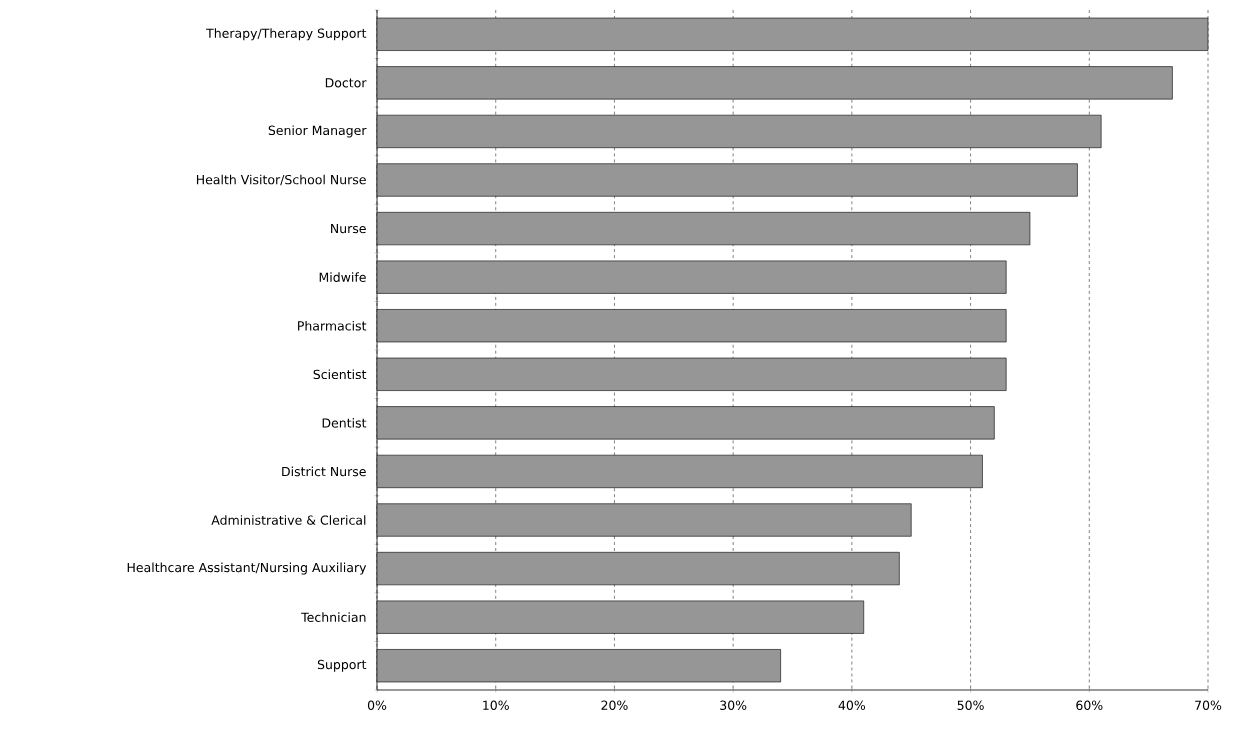 This screenshot has height=740, width=1239. Describe the element at coordinates (614, 705) in the screenshot. I see `x-tick-label: 20%` at that location.